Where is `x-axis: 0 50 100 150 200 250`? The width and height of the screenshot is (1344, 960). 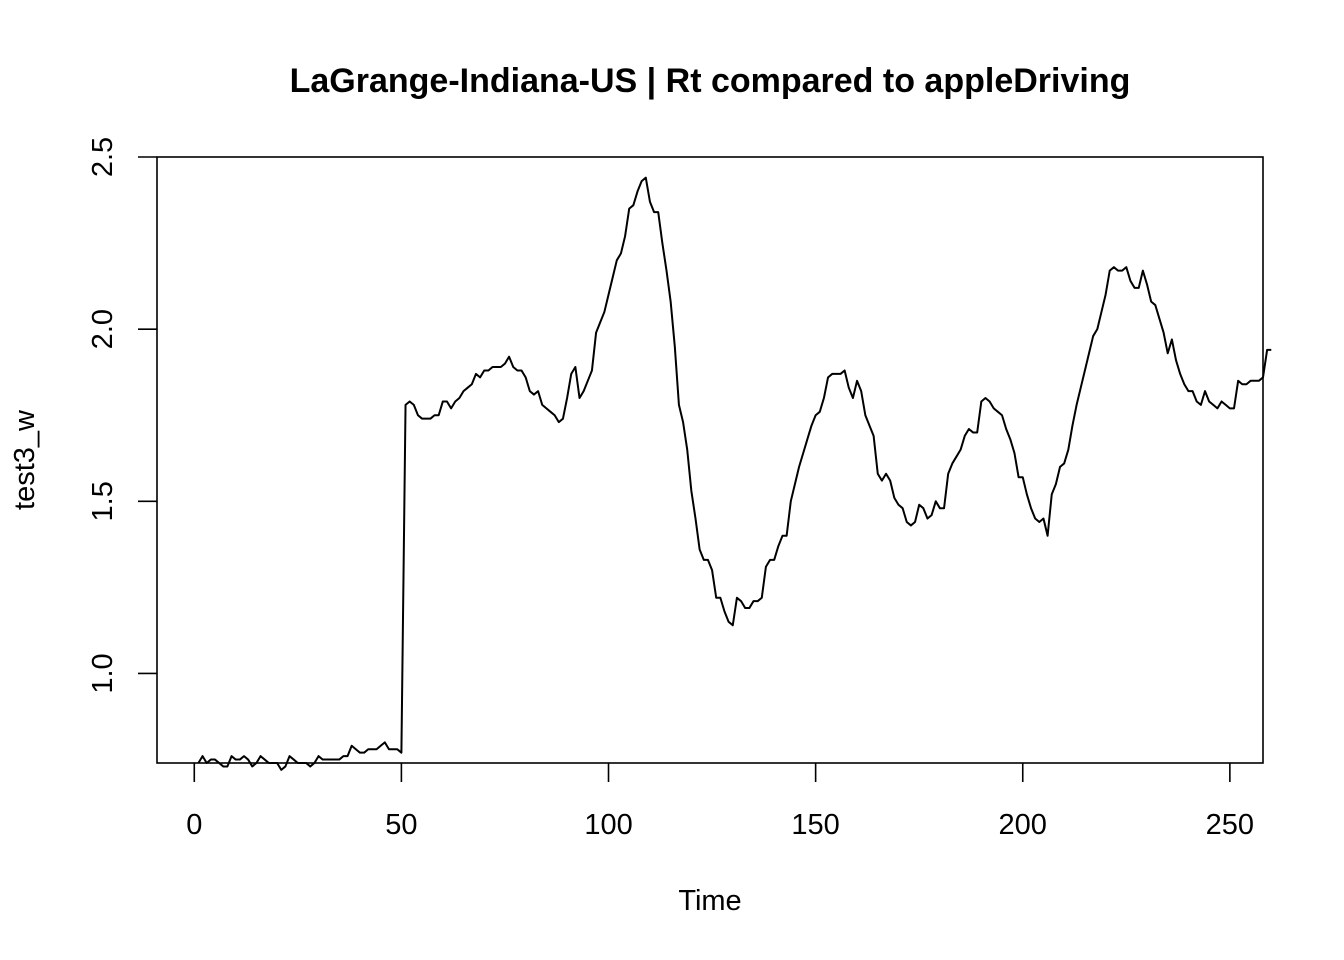
x-axis: 0 50 100 150 200 250 is located at coordinates (720, 802).